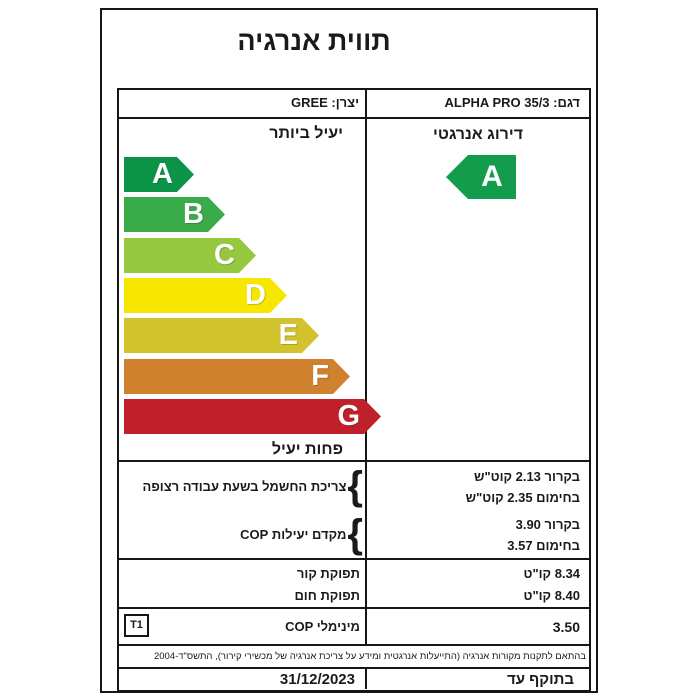 The height and width of the screenshot is (700, 700). Describe the element at coordinates (307, 449) in the screenshot. I see `least-efficient-label: פחות יעיל` at that location.